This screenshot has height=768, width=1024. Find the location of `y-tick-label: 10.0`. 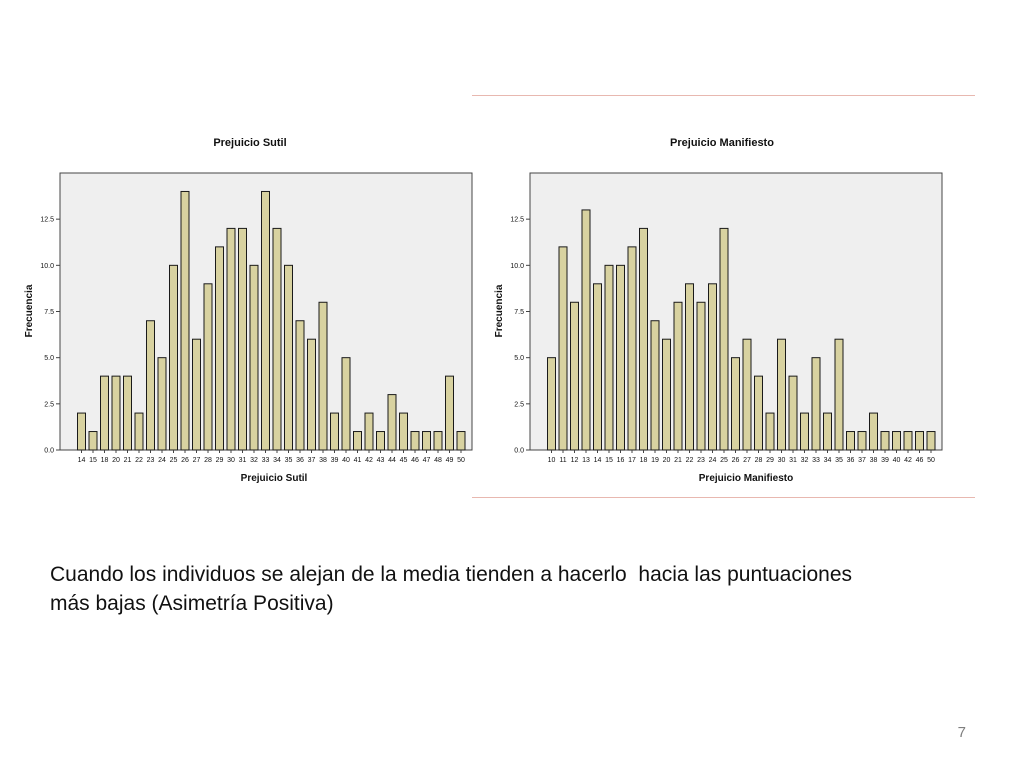

y-tick-label: 10.0 is located at coordinates (47, 266).